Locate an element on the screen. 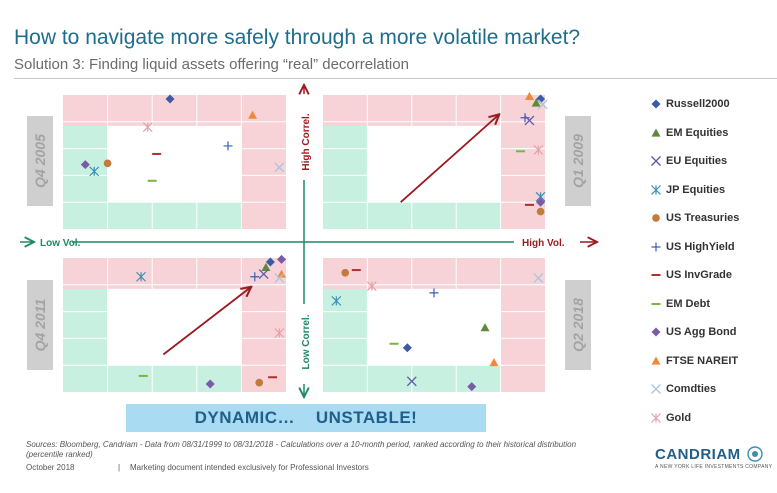 This screenshot has width=777, height=493. legend-item-gold: Gold is located at coordinates (670, 418).